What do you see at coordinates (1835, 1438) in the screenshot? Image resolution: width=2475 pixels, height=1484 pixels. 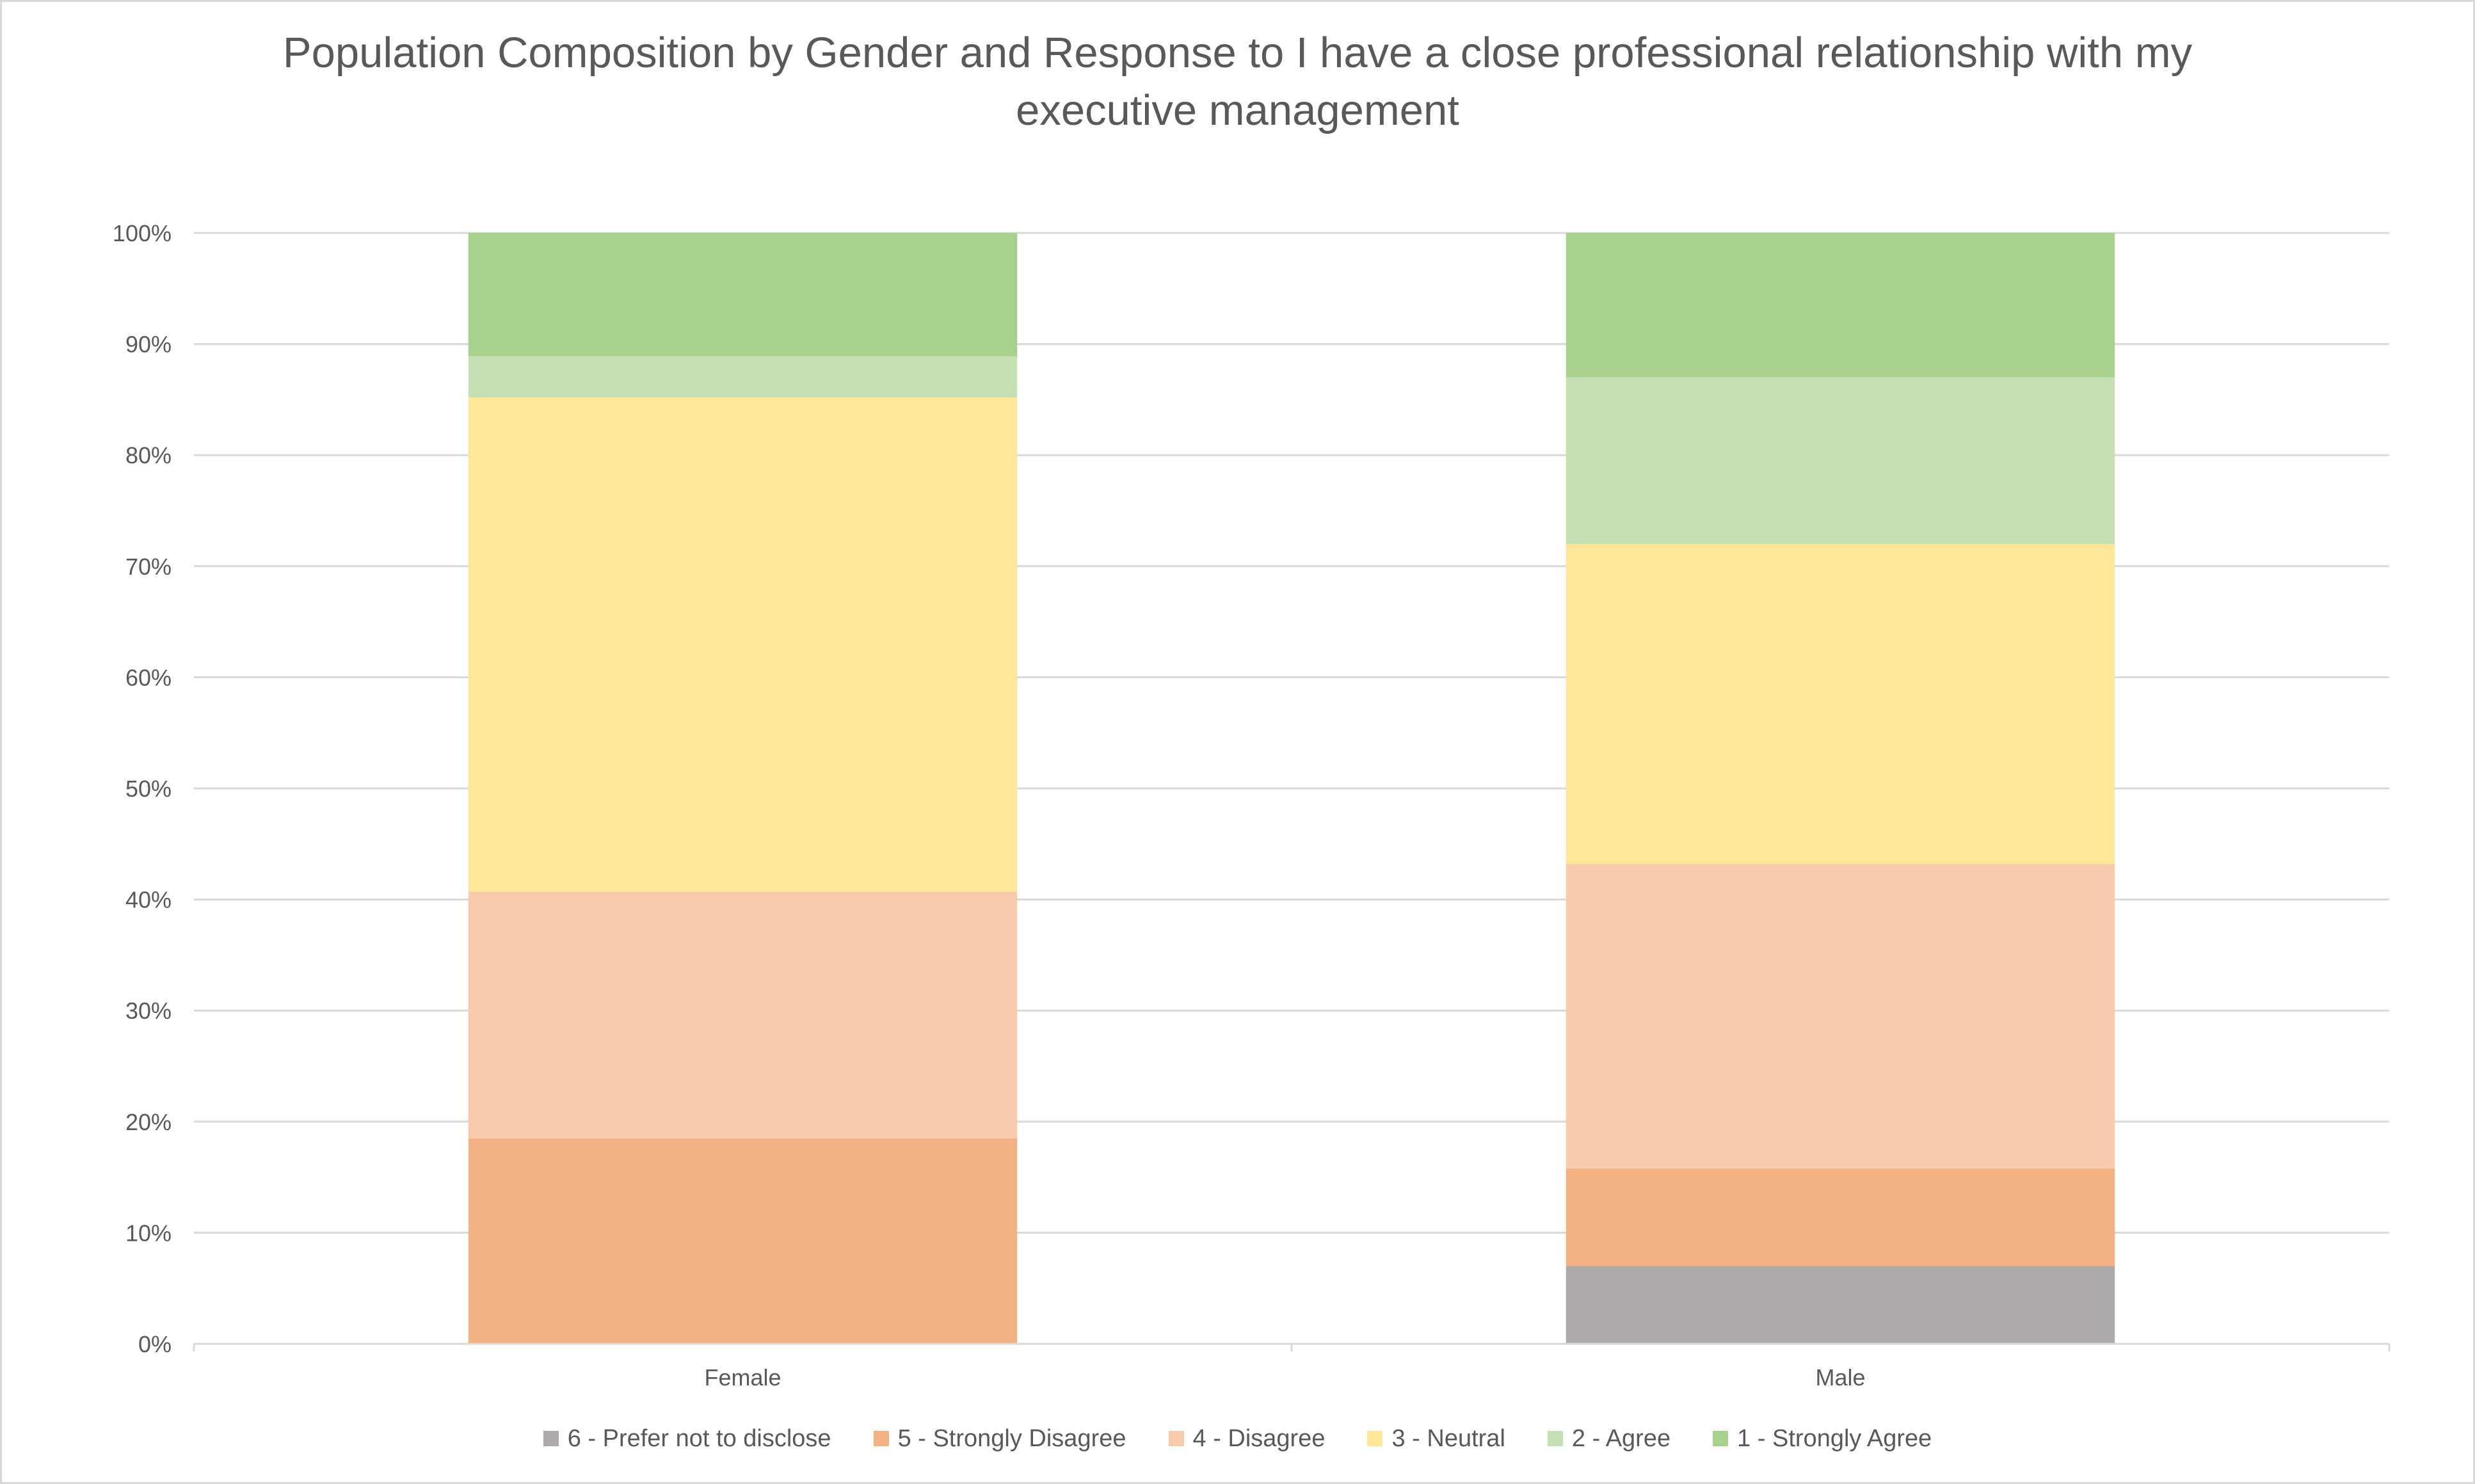 I see `legend-label: 1 - Strongly Agree` at bounding box center [1835, 1438].